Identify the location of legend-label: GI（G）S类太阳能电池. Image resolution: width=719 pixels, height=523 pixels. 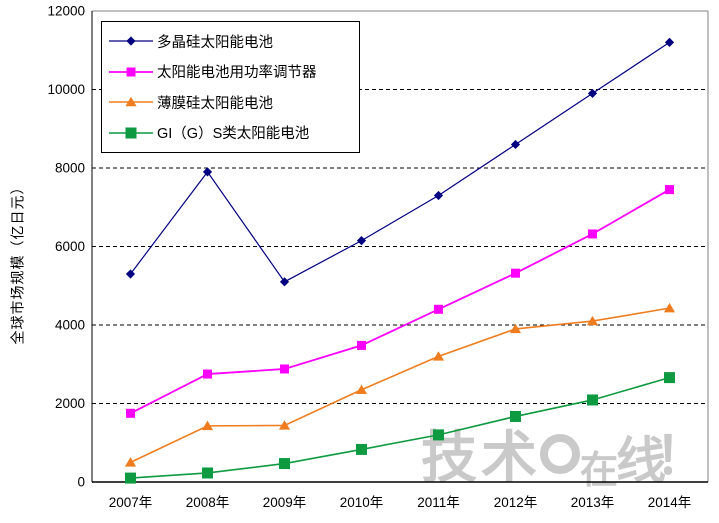
(233, 134).